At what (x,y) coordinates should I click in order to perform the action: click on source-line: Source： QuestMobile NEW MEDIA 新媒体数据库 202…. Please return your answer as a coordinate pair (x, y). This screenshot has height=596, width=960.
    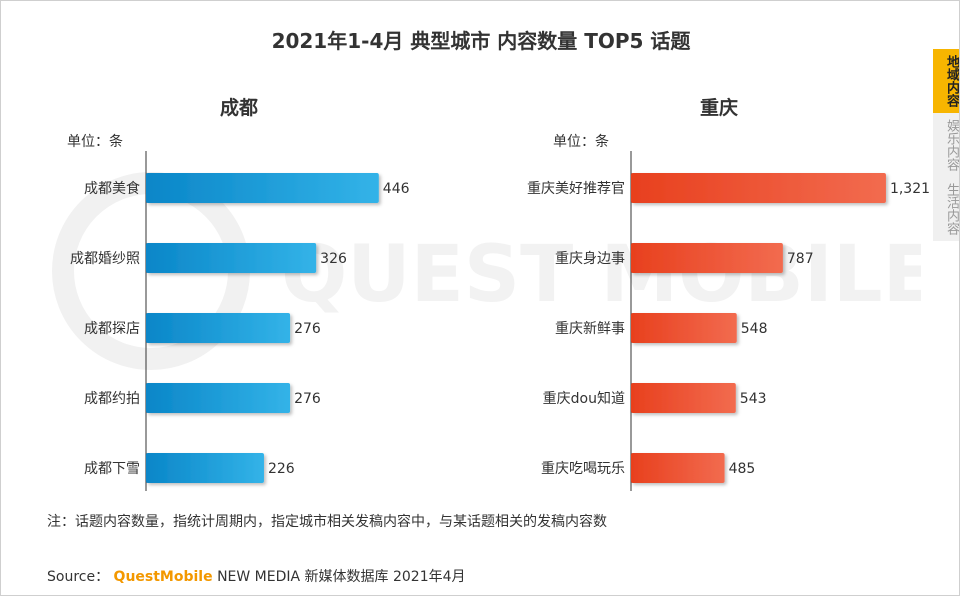
    Looking at the image, I should click on (256, 576).